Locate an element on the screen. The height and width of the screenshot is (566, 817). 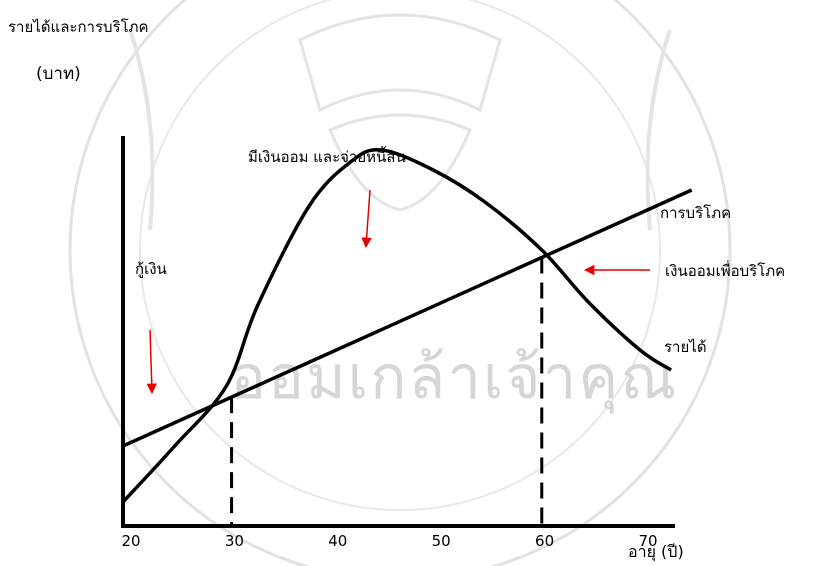
x-tick-label-20: 20 is located at coordinates (131, 541).